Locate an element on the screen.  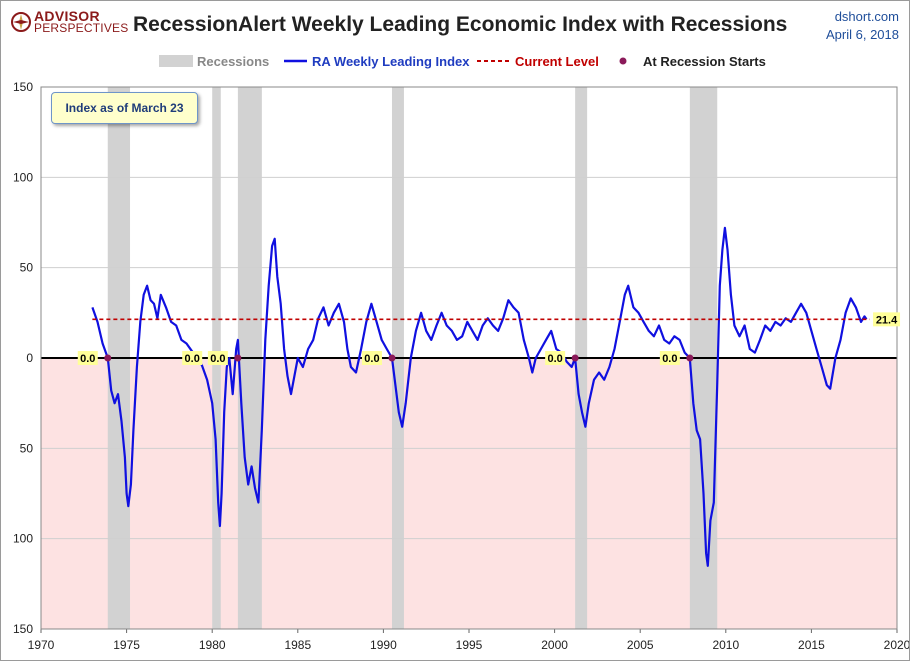
recession-start-label-5: 0.0 is located at coordinates (669, 359).